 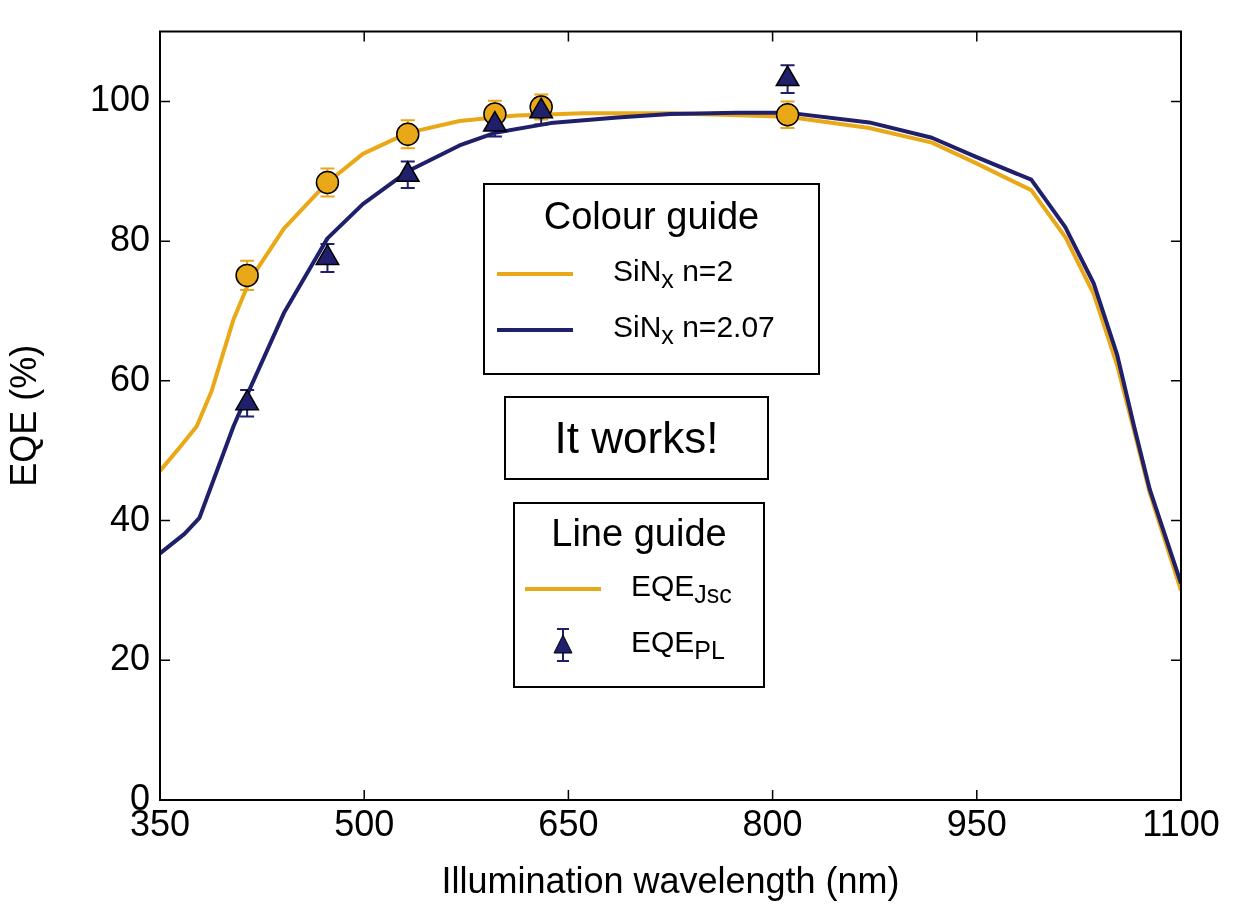 What do you see at coordinates (129, 658) in the screenshot?
I see `y-tick-label: 20` at bounding box center [129, 658].